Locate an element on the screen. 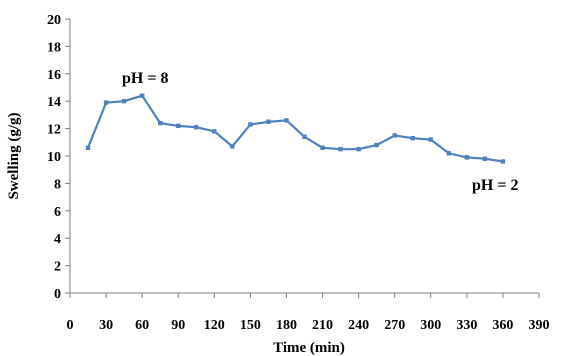  series-layer is located at coordinates (295, 128).